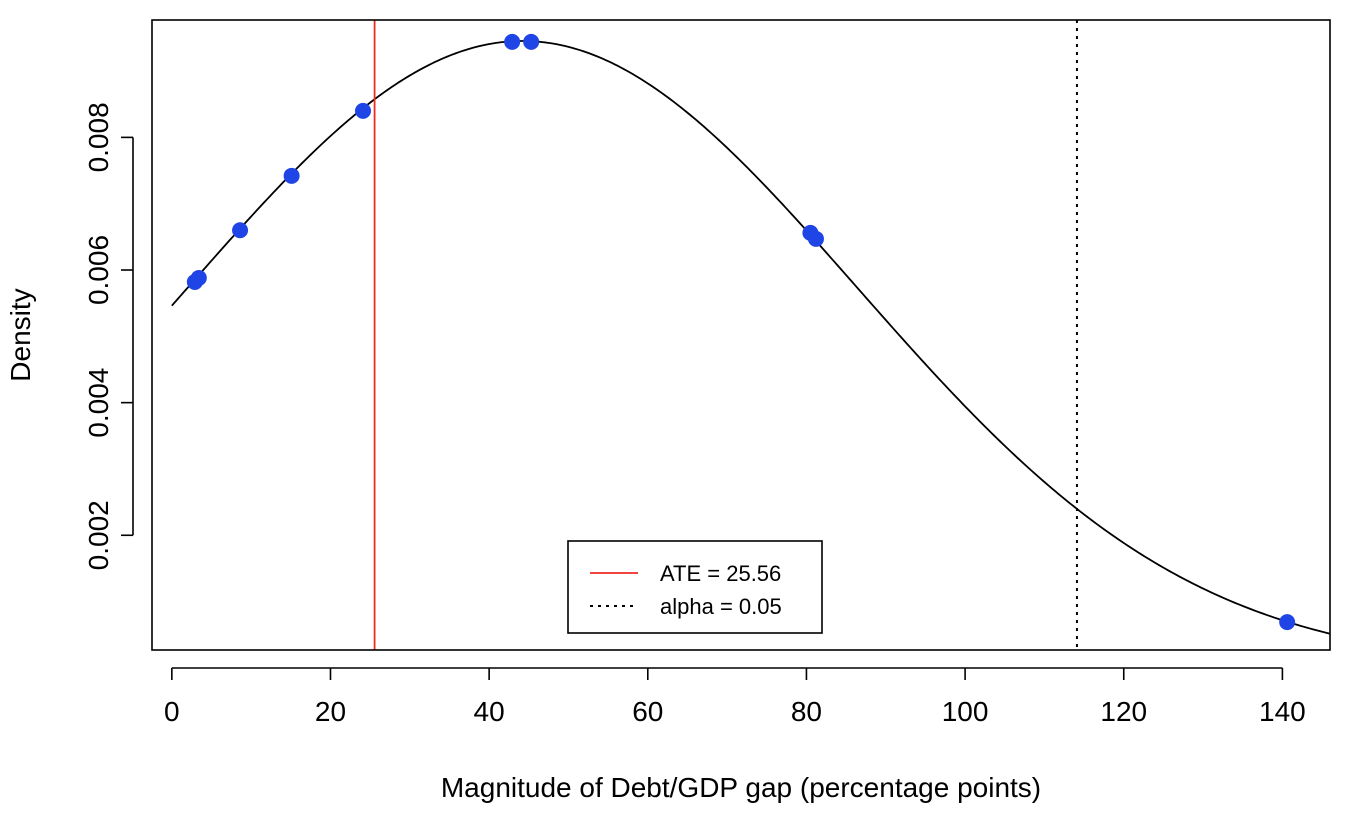  I want to click on x-tick-label: 100, so click(965, 711).